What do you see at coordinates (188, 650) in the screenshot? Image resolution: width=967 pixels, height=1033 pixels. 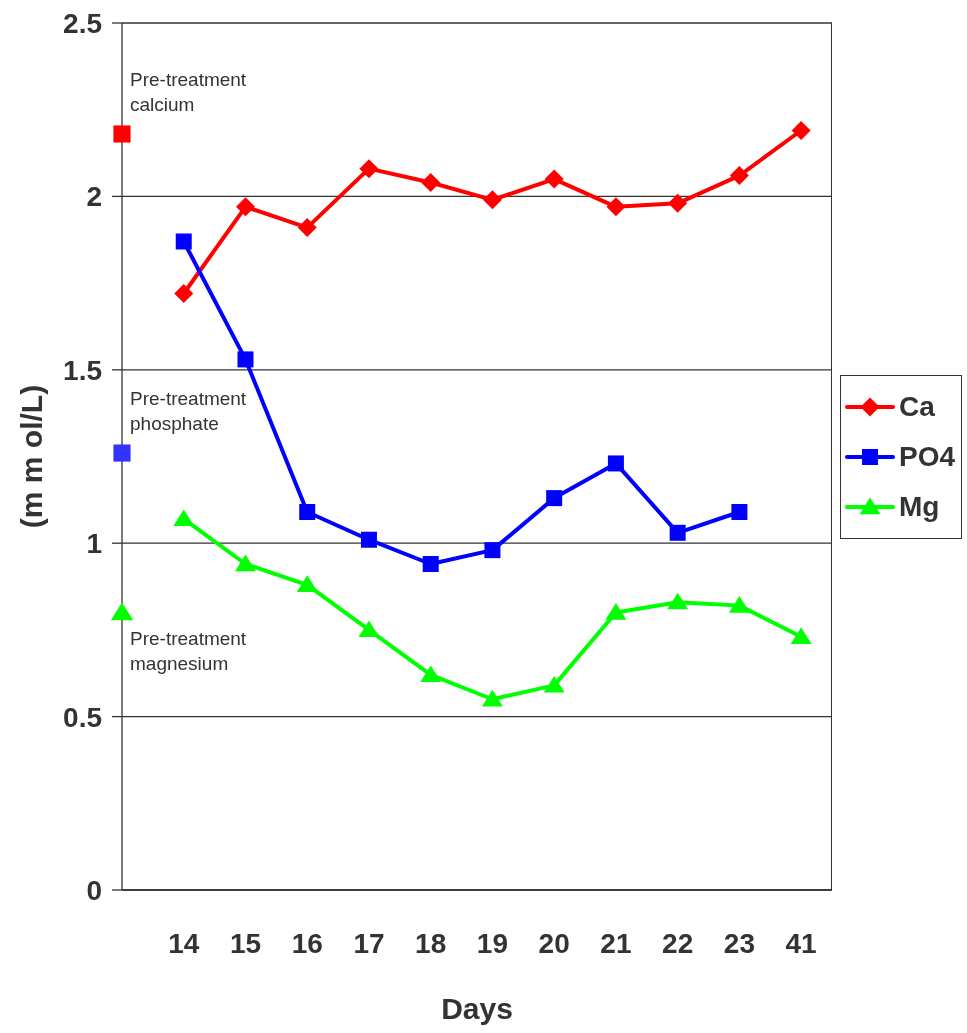 I see `series-label: Pre-treatment magnesium` at bounding box center [188, 650].